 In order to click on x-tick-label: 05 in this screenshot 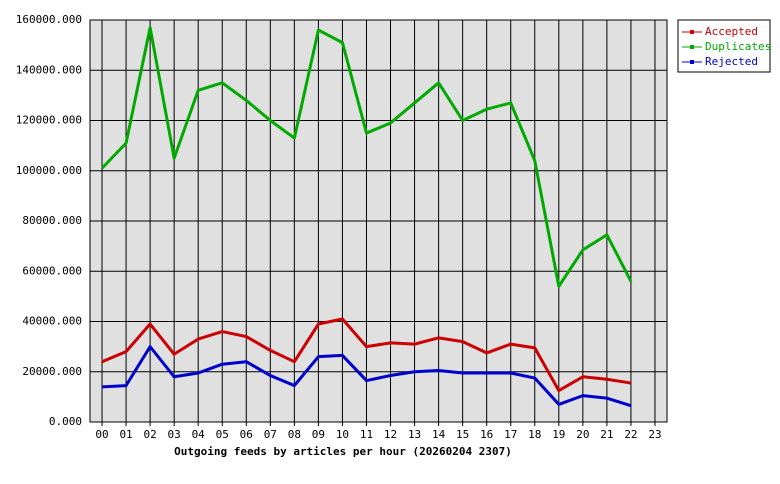, I will do `click(222, 434)`.